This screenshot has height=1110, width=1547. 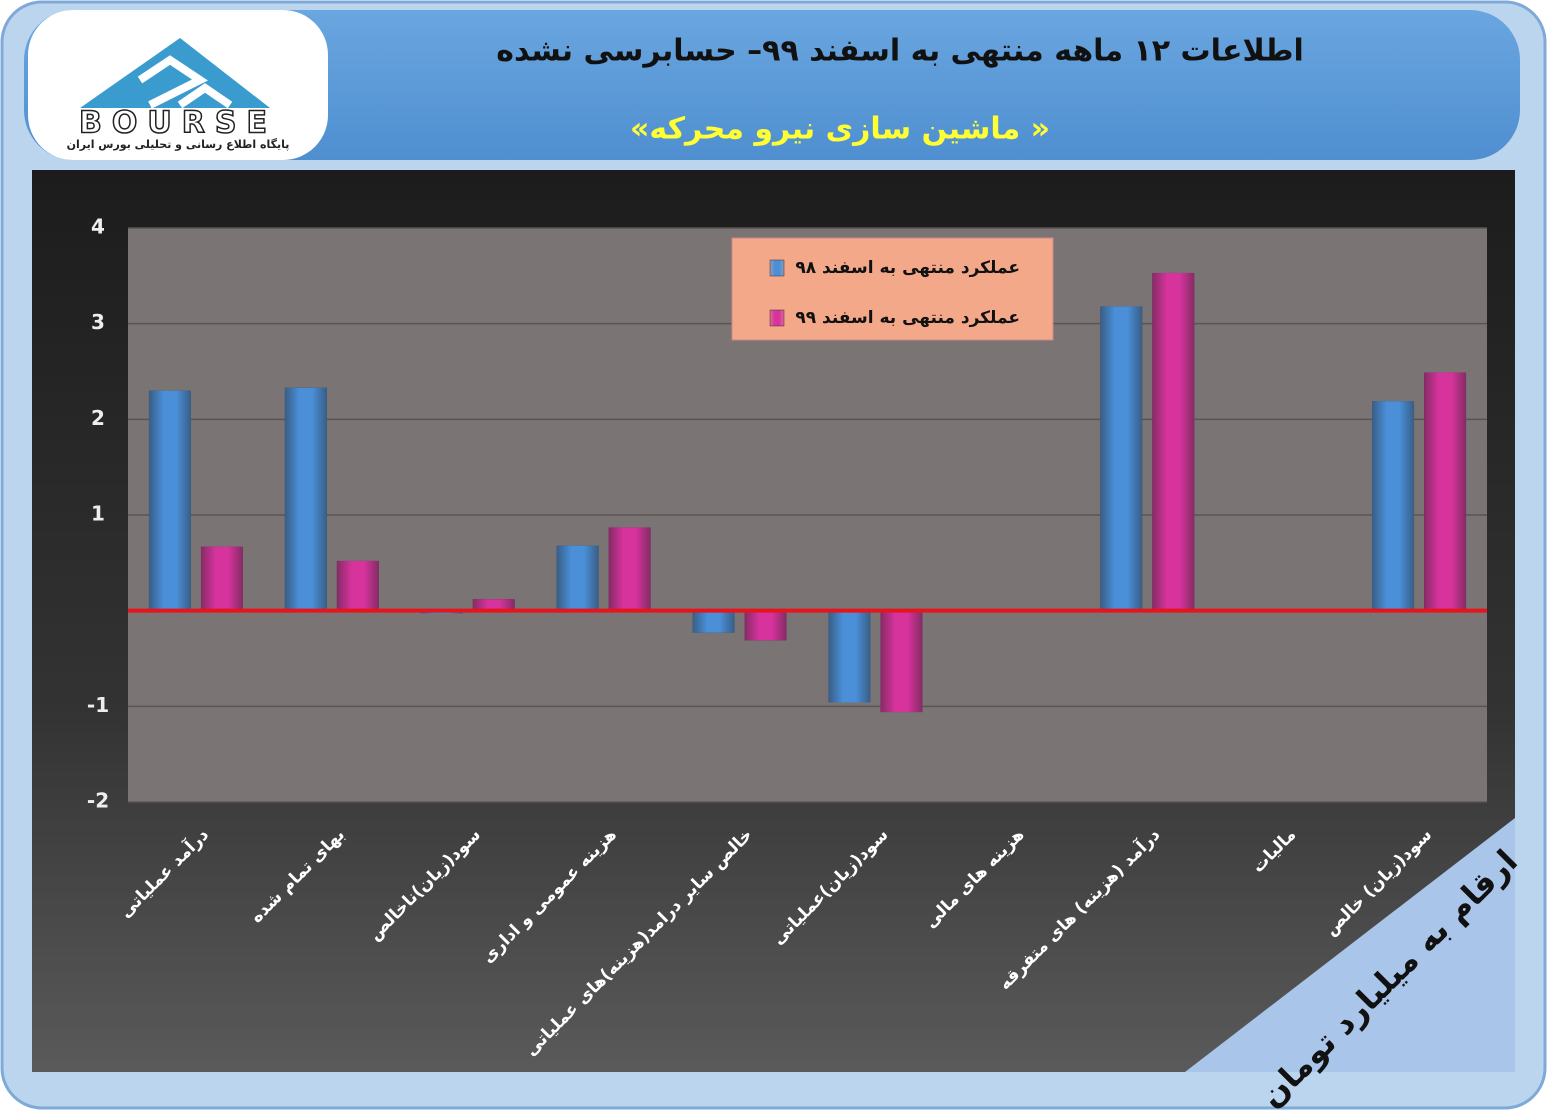 I want to click on y-tick-label: -1, so click(x=98, y=705).